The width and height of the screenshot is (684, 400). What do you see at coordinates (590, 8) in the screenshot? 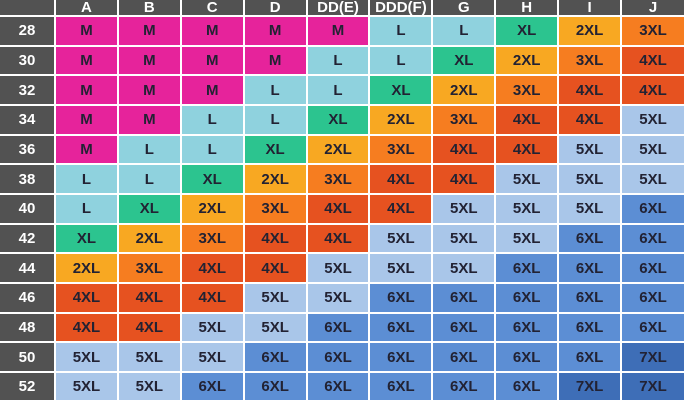
I see `column-header: I` at bounding box center [590, 8].